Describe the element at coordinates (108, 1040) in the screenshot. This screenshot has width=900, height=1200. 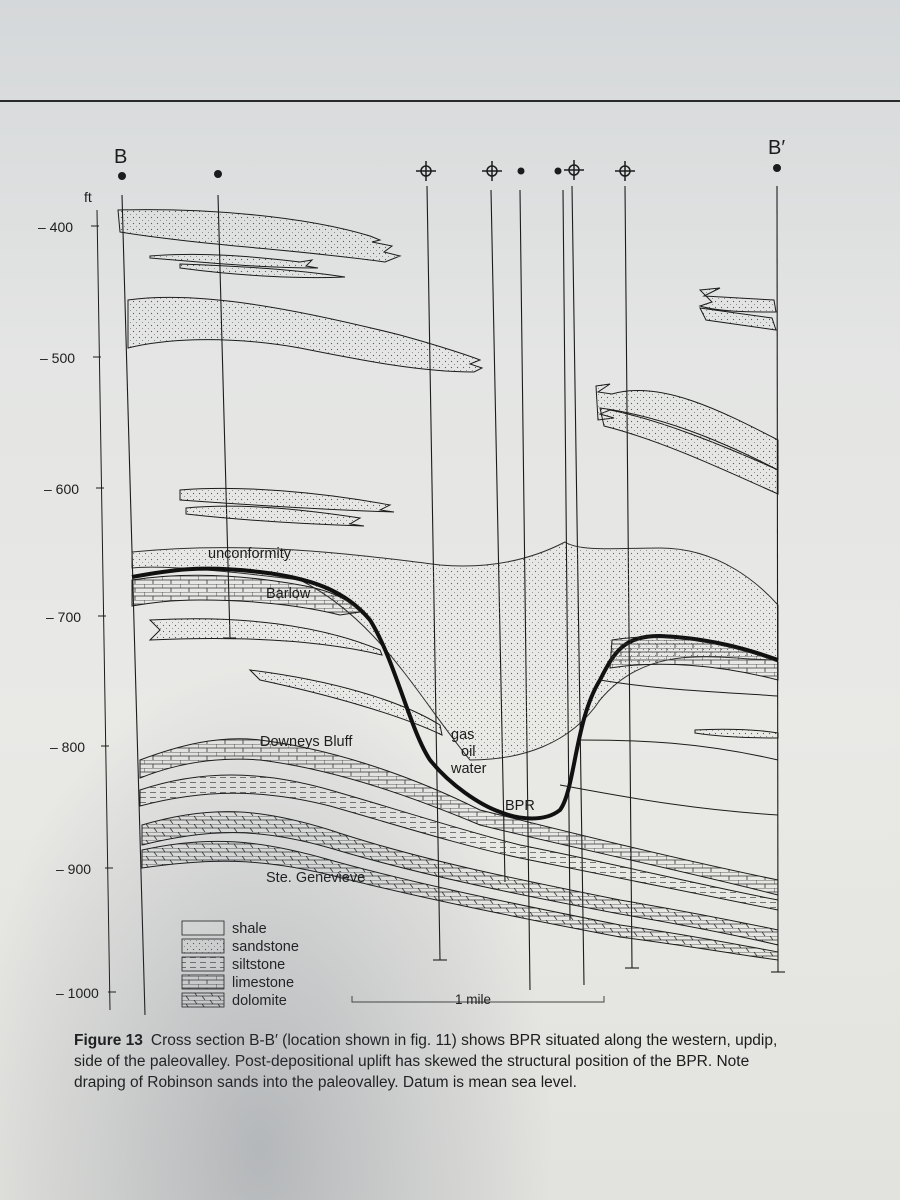
I see `figure-label: Figure 13` at that location.